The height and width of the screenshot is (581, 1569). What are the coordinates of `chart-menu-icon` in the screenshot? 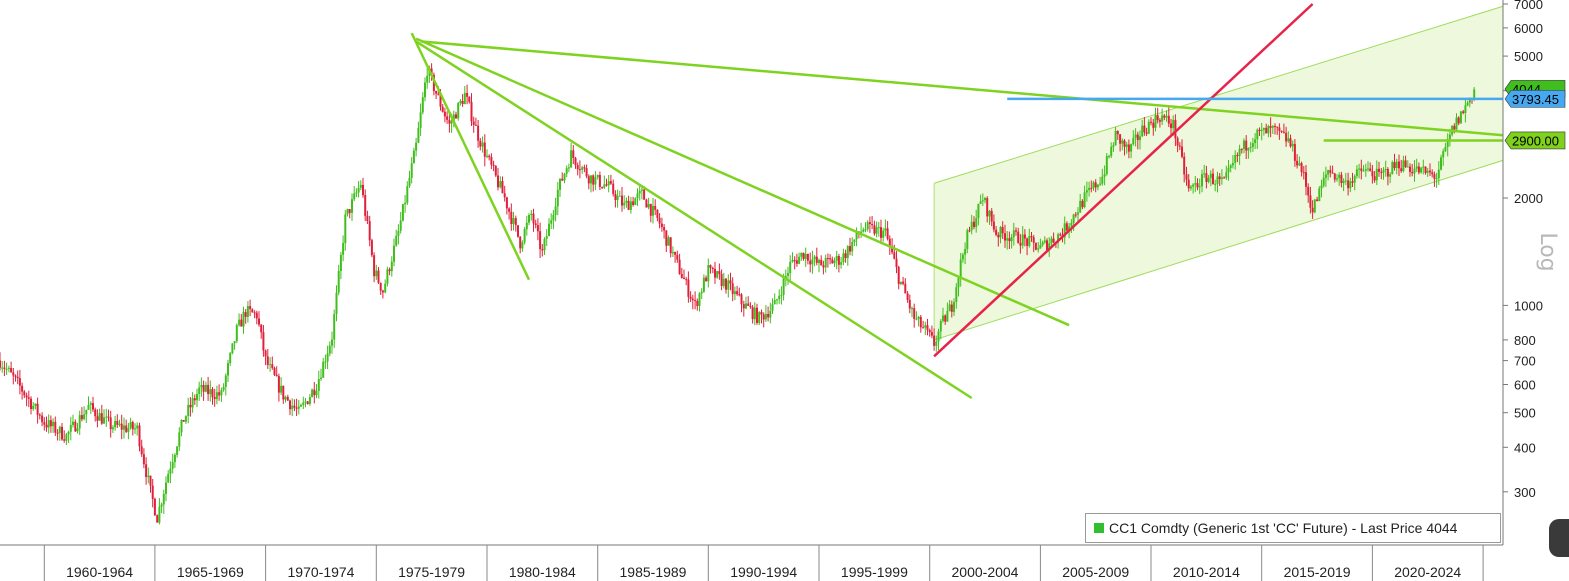 It's located at (1559, 538).